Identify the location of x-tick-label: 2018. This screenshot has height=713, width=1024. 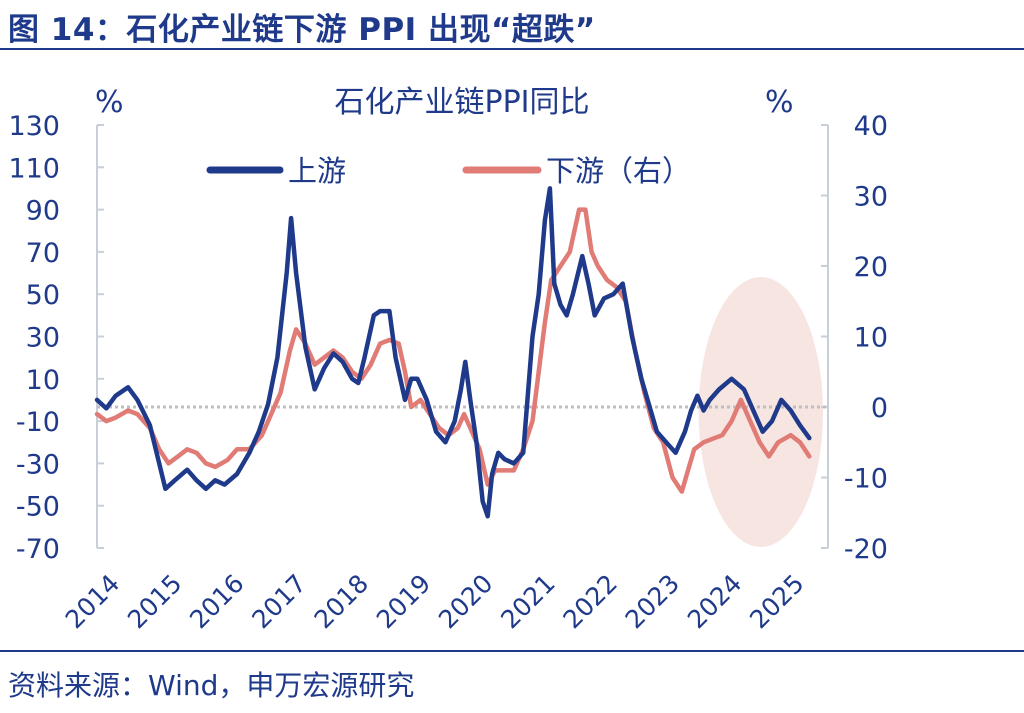
(341, 601).